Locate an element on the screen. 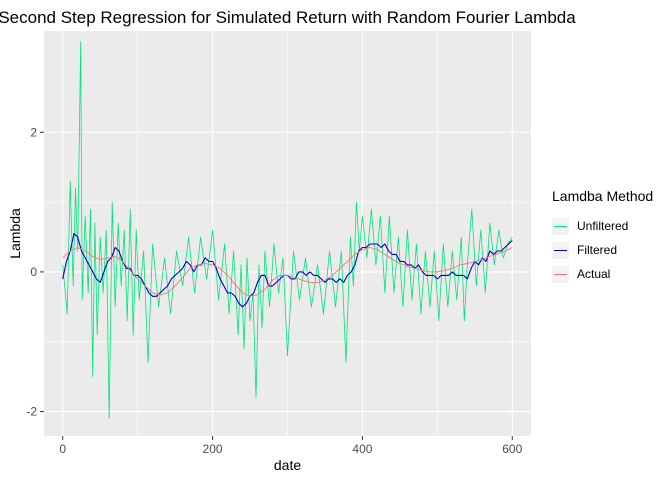  x-tick-label: 600 is located at coordinates (512, 449).